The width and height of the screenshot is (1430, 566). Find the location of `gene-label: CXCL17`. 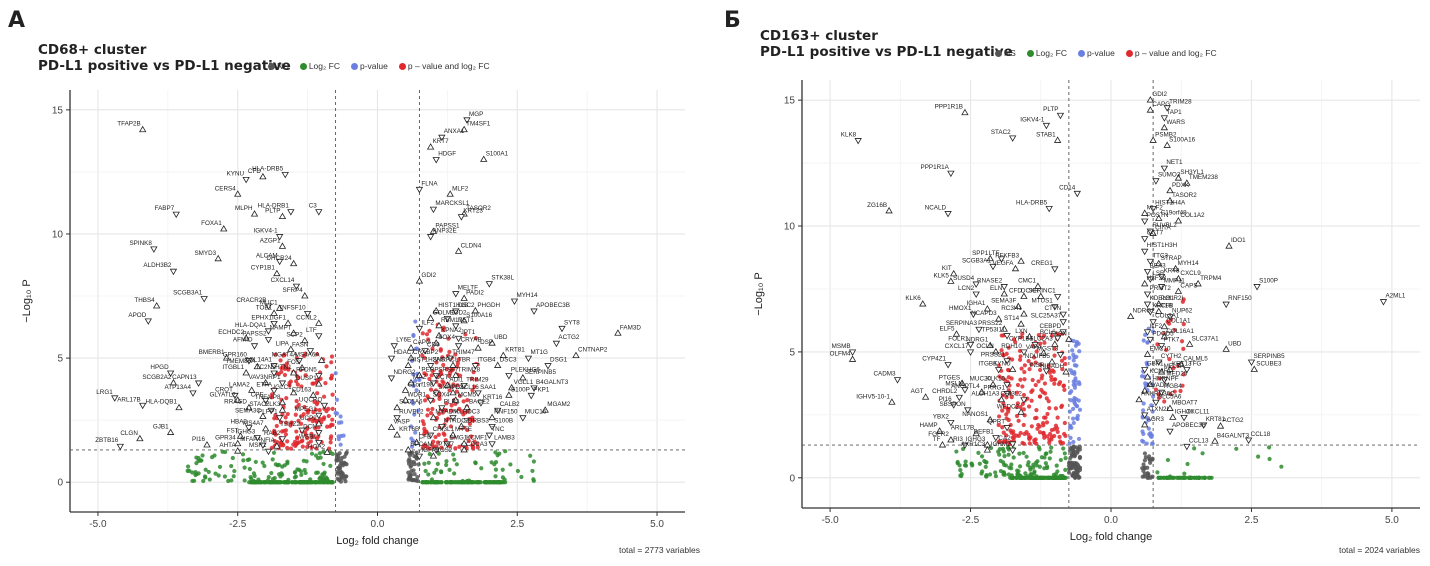

gene-label: CXCL17 is located at coordinates (957, 346).